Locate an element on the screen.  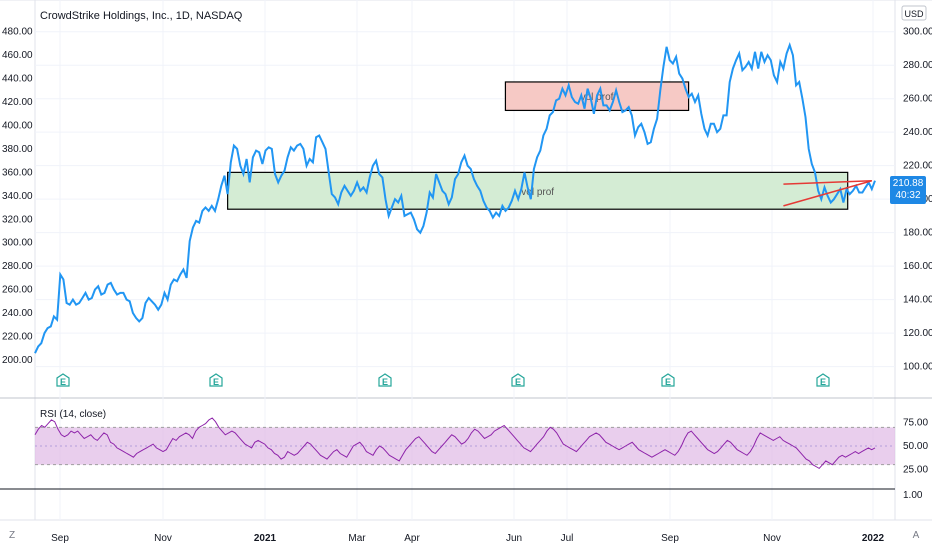
earnings-marker-label-3: E is located at coordinates (385, 382).